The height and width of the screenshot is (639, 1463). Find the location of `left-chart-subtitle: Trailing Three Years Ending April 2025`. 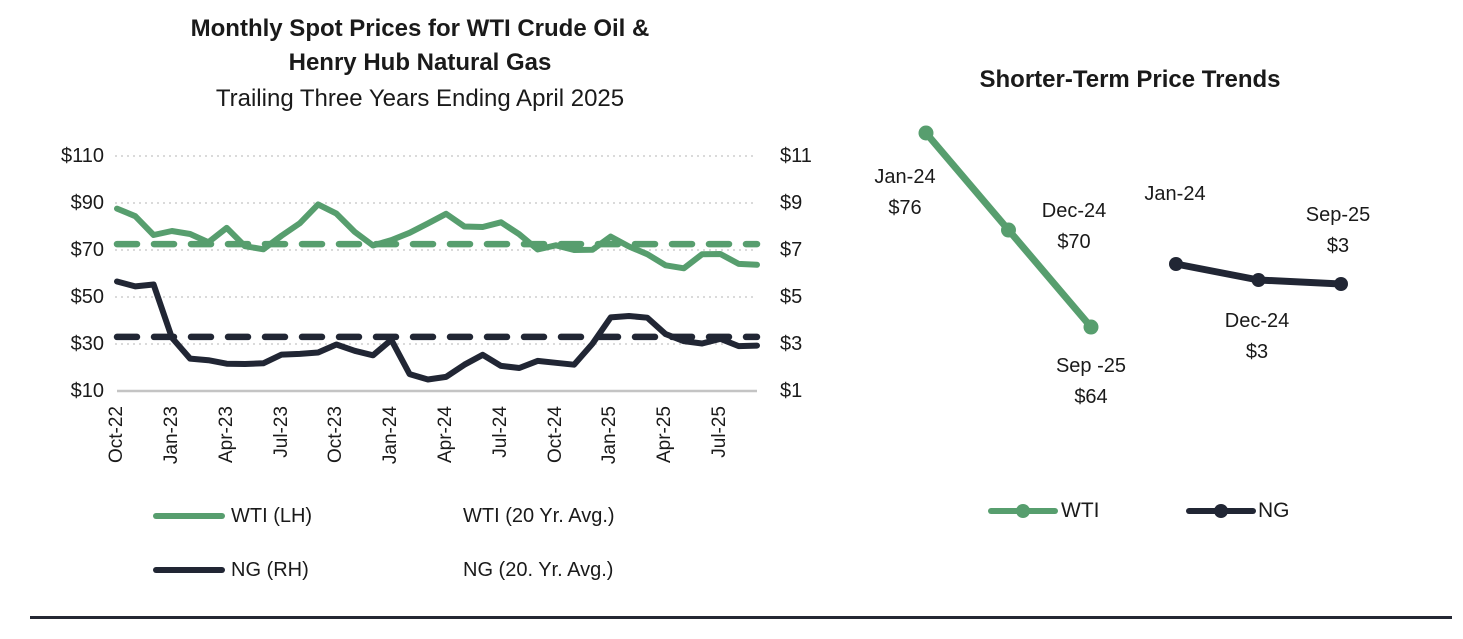

left-chart-subtitle: Trailing Three Years Ending April 2025 is located at coordinates (420, 98).